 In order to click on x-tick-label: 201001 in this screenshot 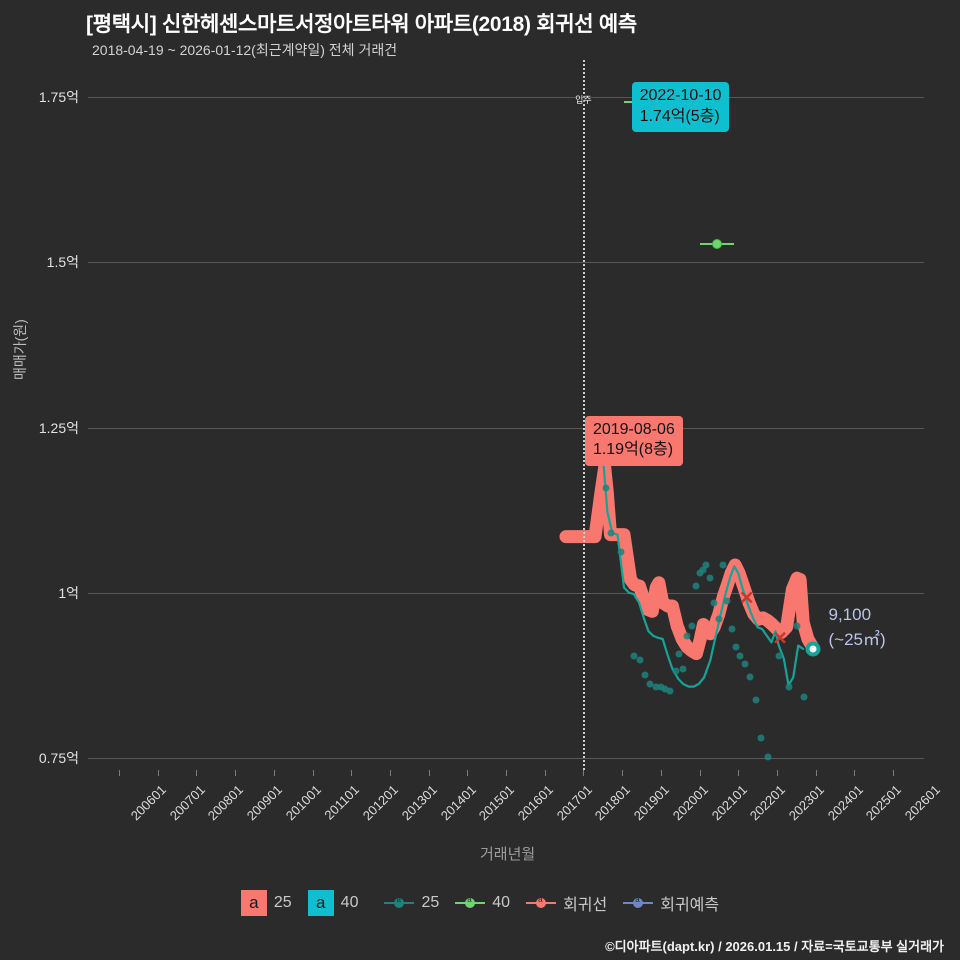, I will do `click(303, 803)`.